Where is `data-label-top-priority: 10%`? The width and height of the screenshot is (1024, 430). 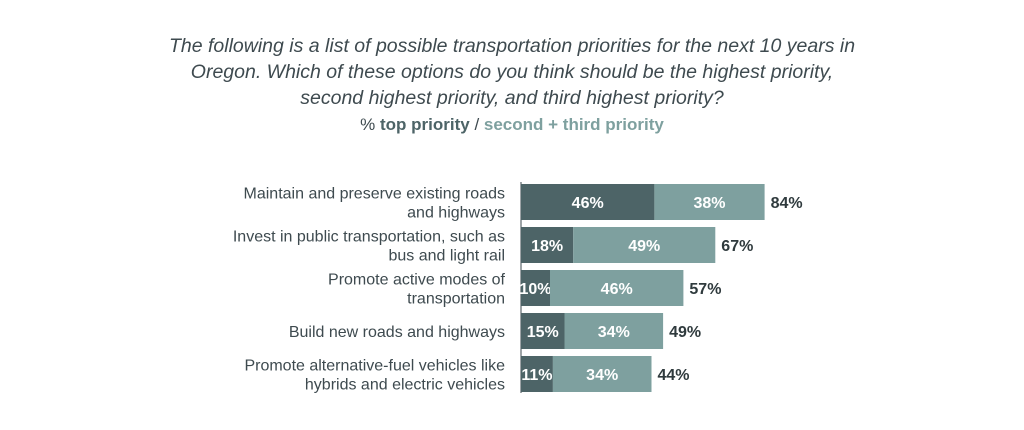
data-label-top-priority: 10% is located at coordinates (535, 289).